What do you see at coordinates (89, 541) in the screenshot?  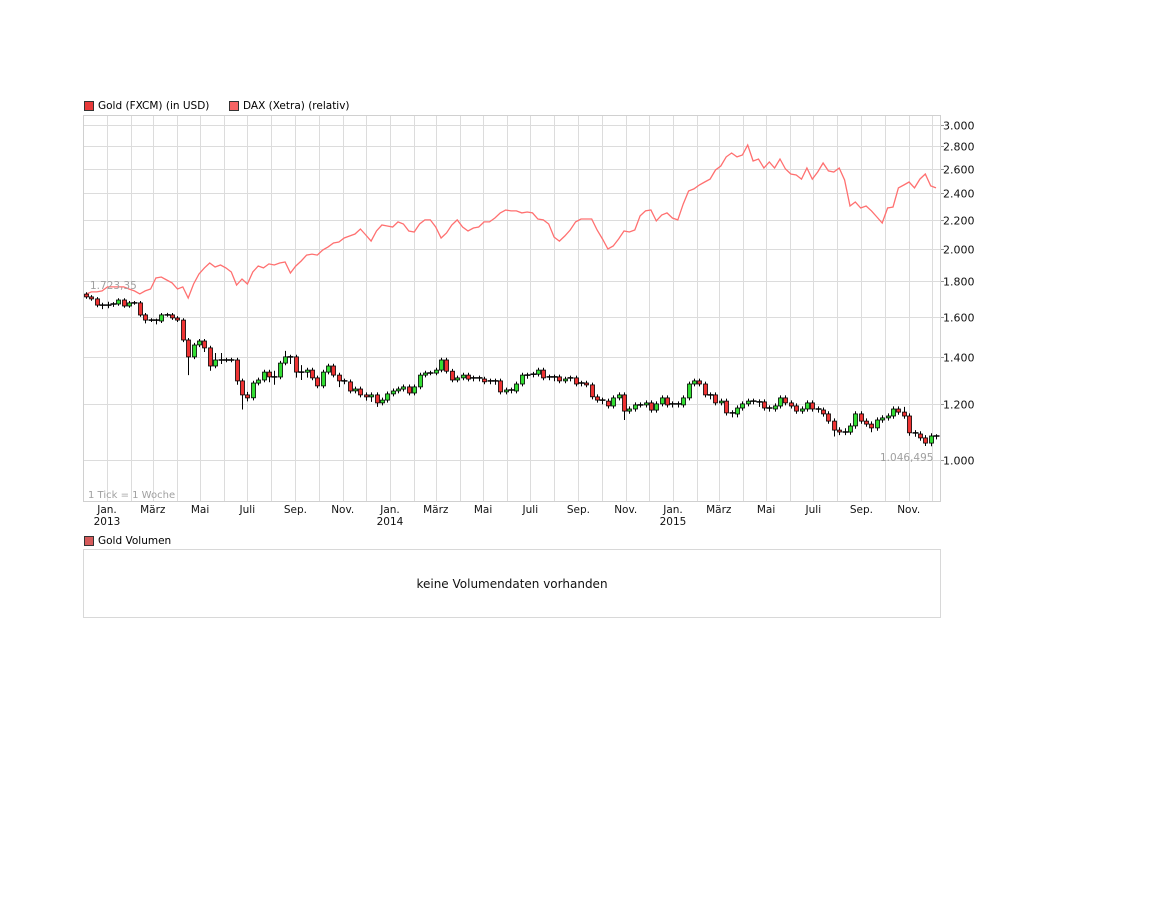 I see `volume-legend-swatch` at bounding box center [89, 541].